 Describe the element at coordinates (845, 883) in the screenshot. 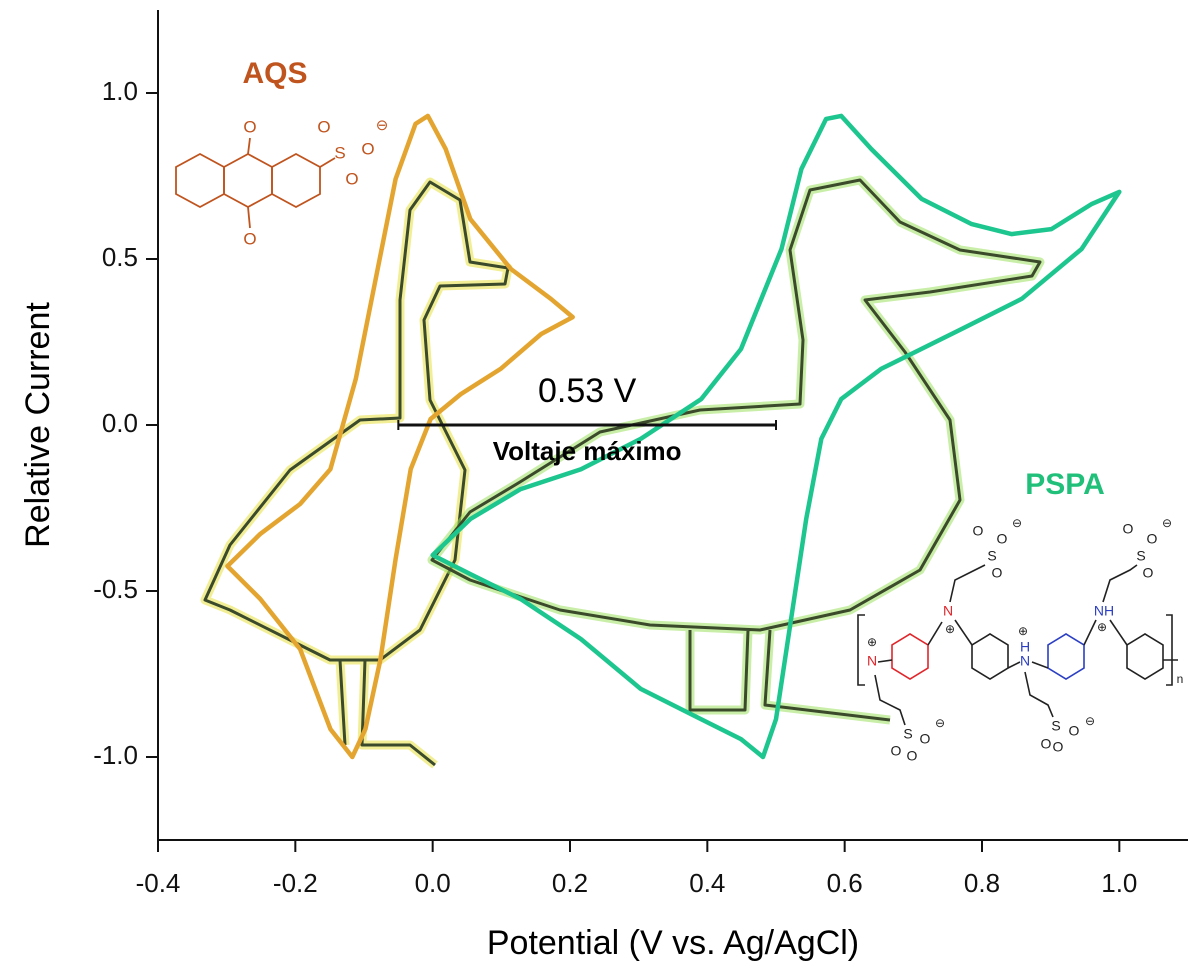

I see `x-tick-label: 0.6` at that location.